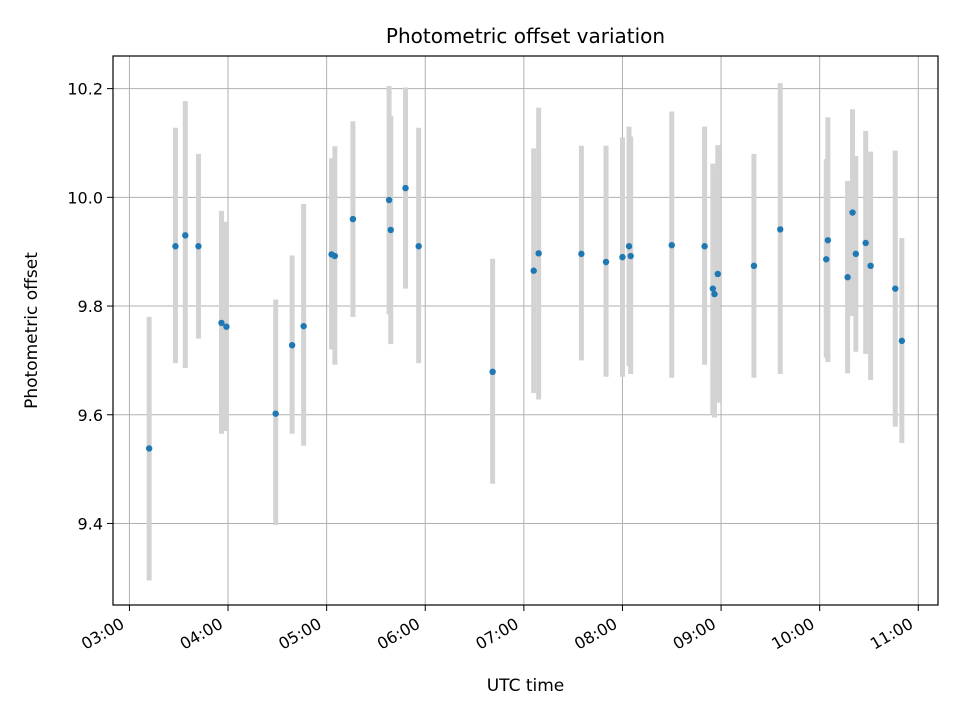 The height and width of the screenshot is (720, 960). Describe the element at coordinates (90, 415) in the screenshot. I see `y-tick-label: 9.6` at that location.